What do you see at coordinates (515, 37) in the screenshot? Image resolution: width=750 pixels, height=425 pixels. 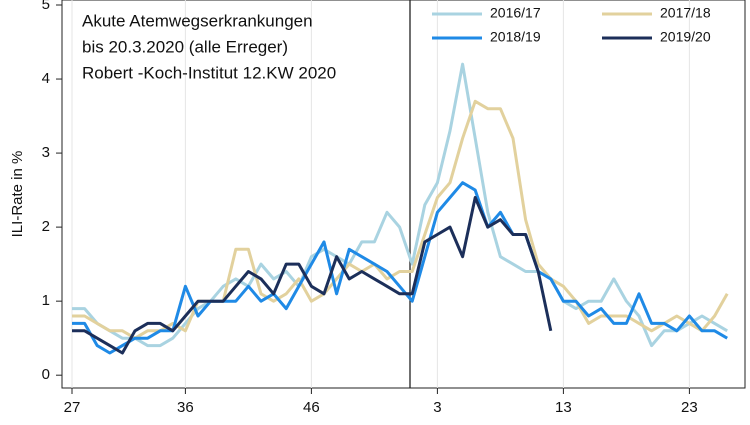 I see `legend-label: 2018/19` at bounding box center [515, 37].